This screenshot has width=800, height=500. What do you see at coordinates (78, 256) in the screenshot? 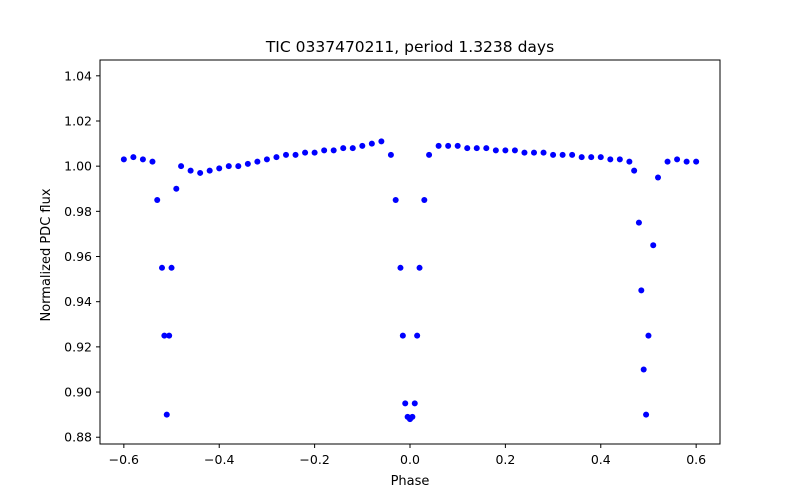
I see `y-tick-label: 0.96` at bounding box center [78, 256].